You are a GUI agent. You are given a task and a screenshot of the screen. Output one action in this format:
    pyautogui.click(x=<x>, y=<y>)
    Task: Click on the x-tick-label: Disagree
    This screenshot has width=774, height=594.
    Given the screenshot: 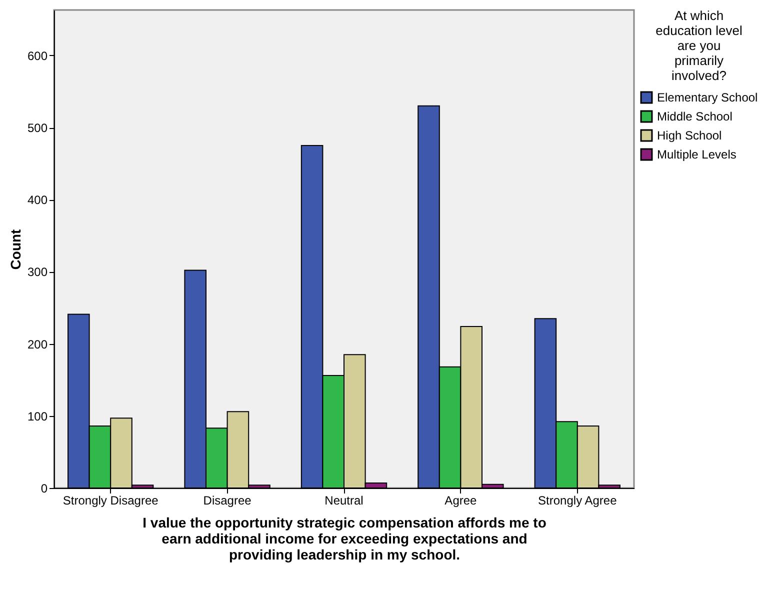 What is the action you would take?
    pyautogui.click(x=227, y=501)
    